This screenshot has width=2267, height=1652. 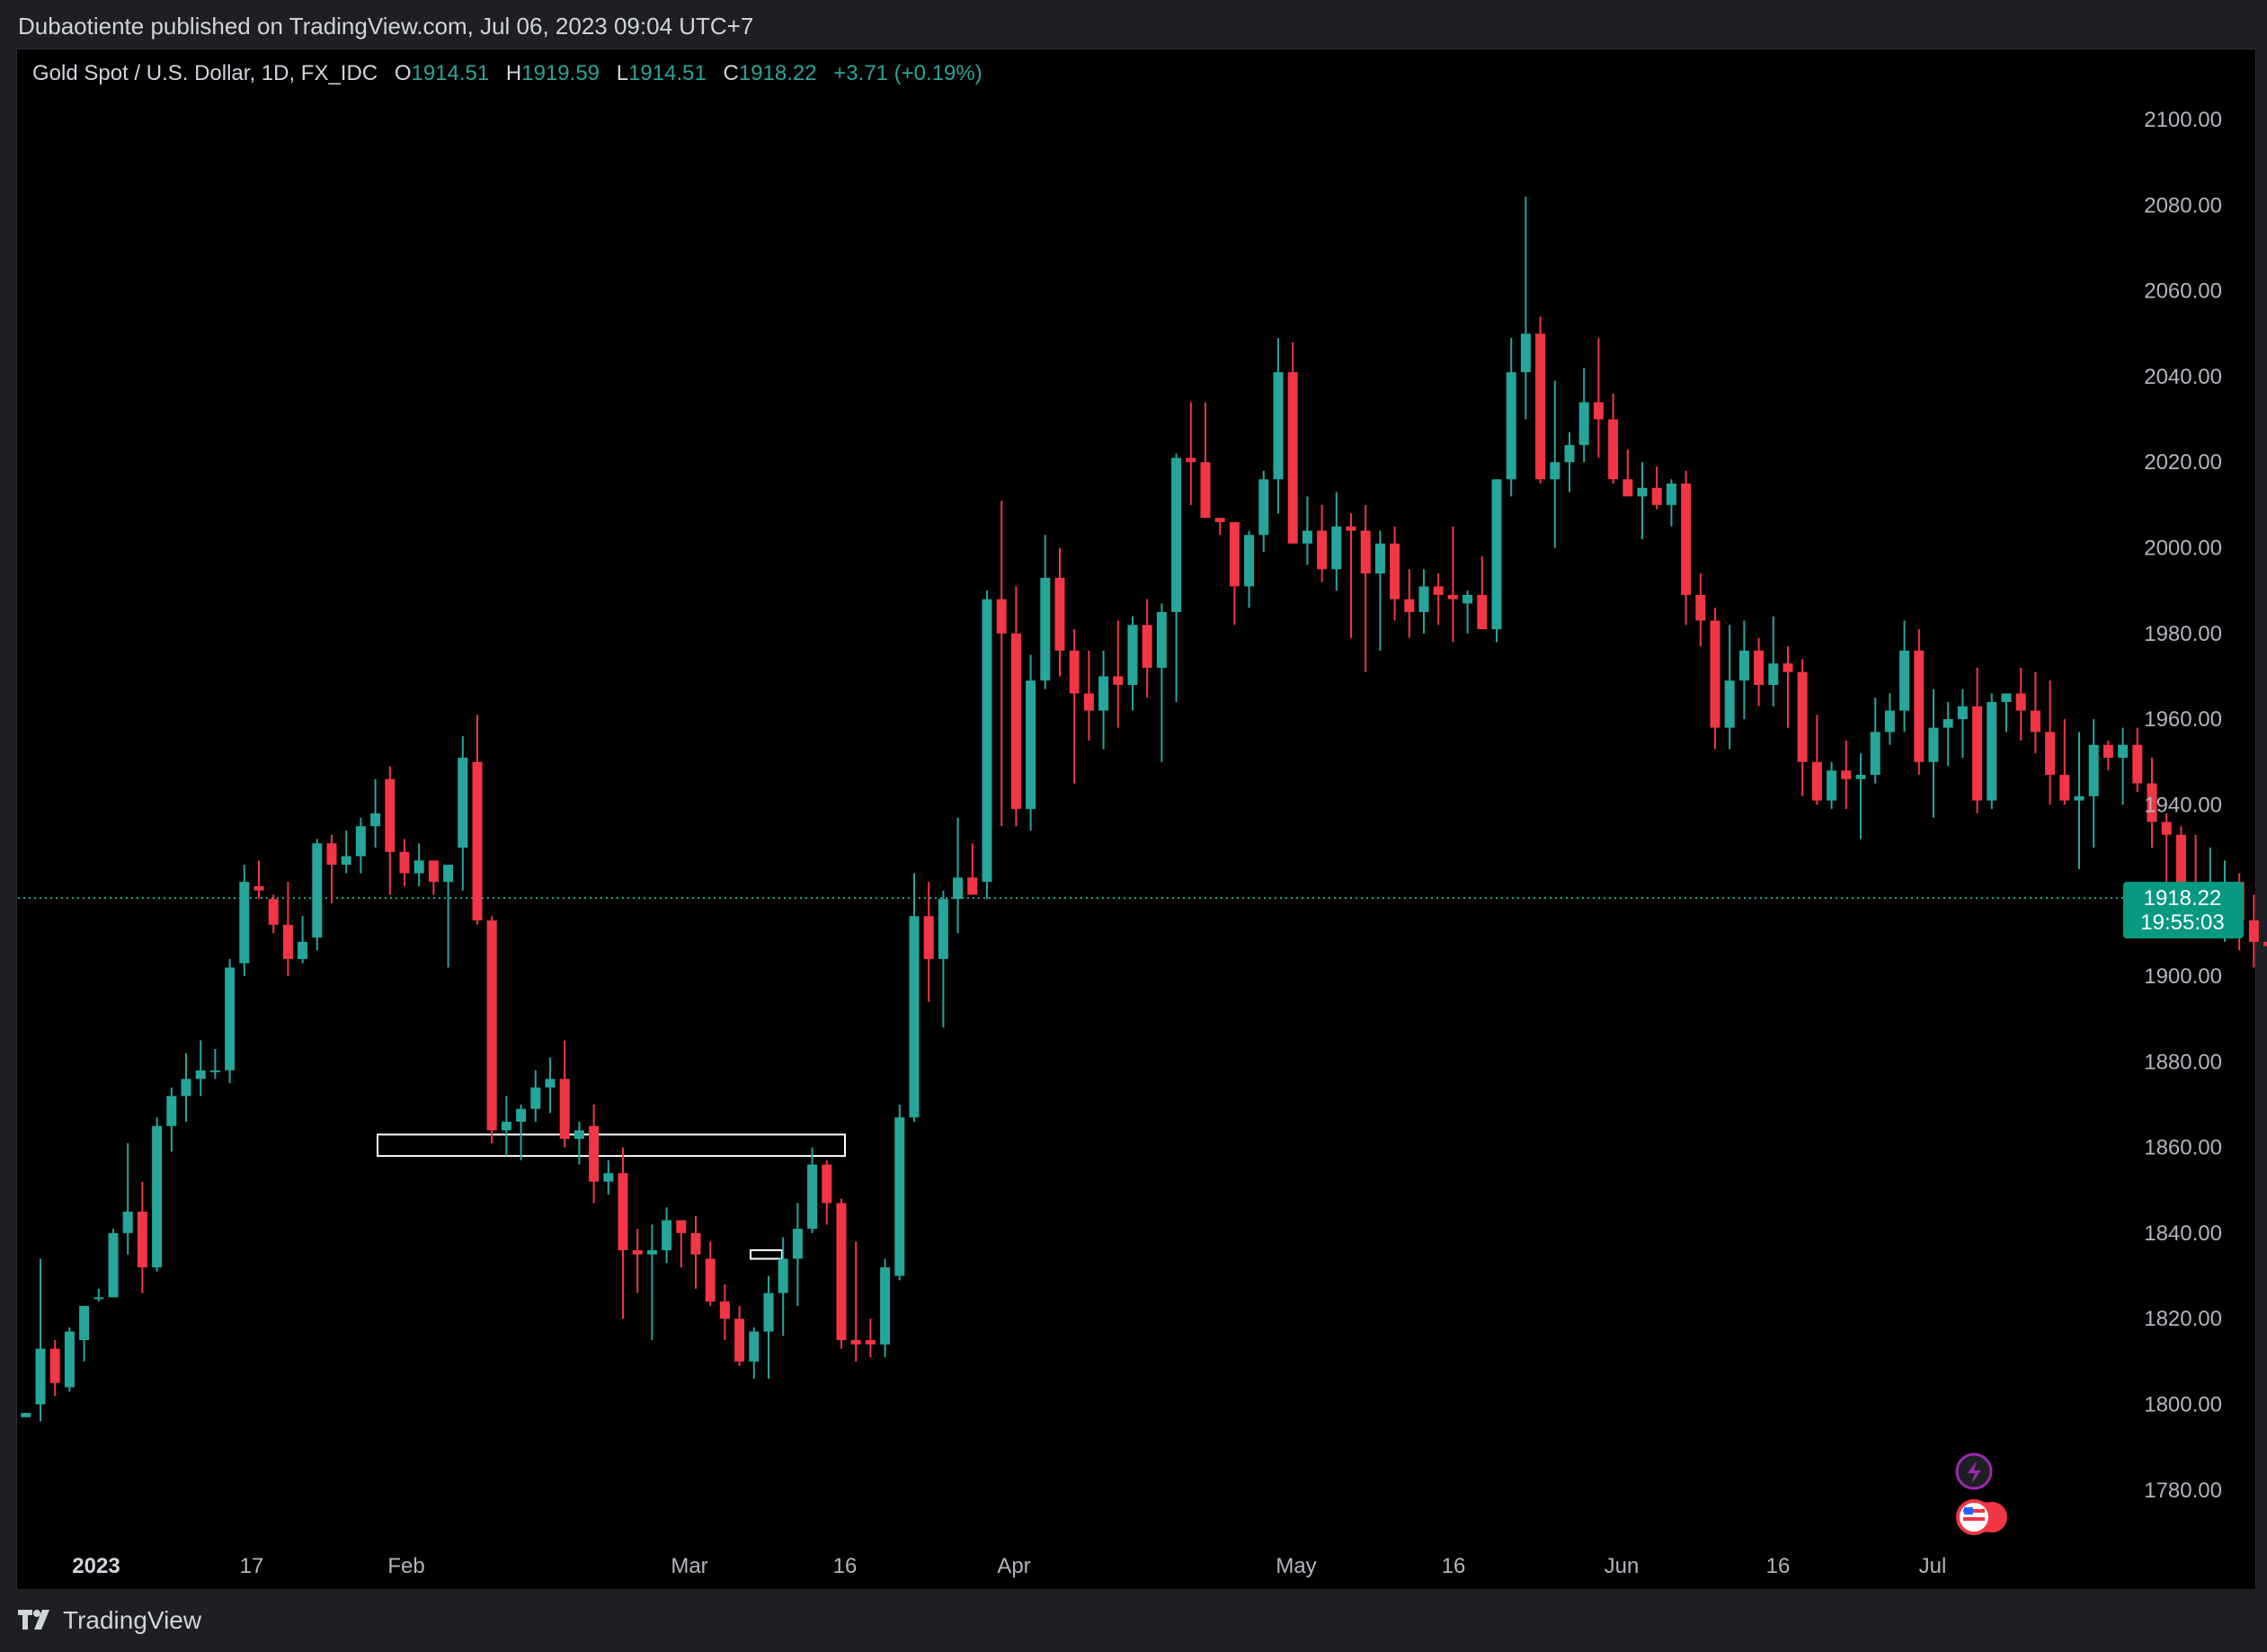 I want to click on symbol-name: Gold Spot / U.S. Dollar, 1D, FX_IDC, so click(x=205, y=73).